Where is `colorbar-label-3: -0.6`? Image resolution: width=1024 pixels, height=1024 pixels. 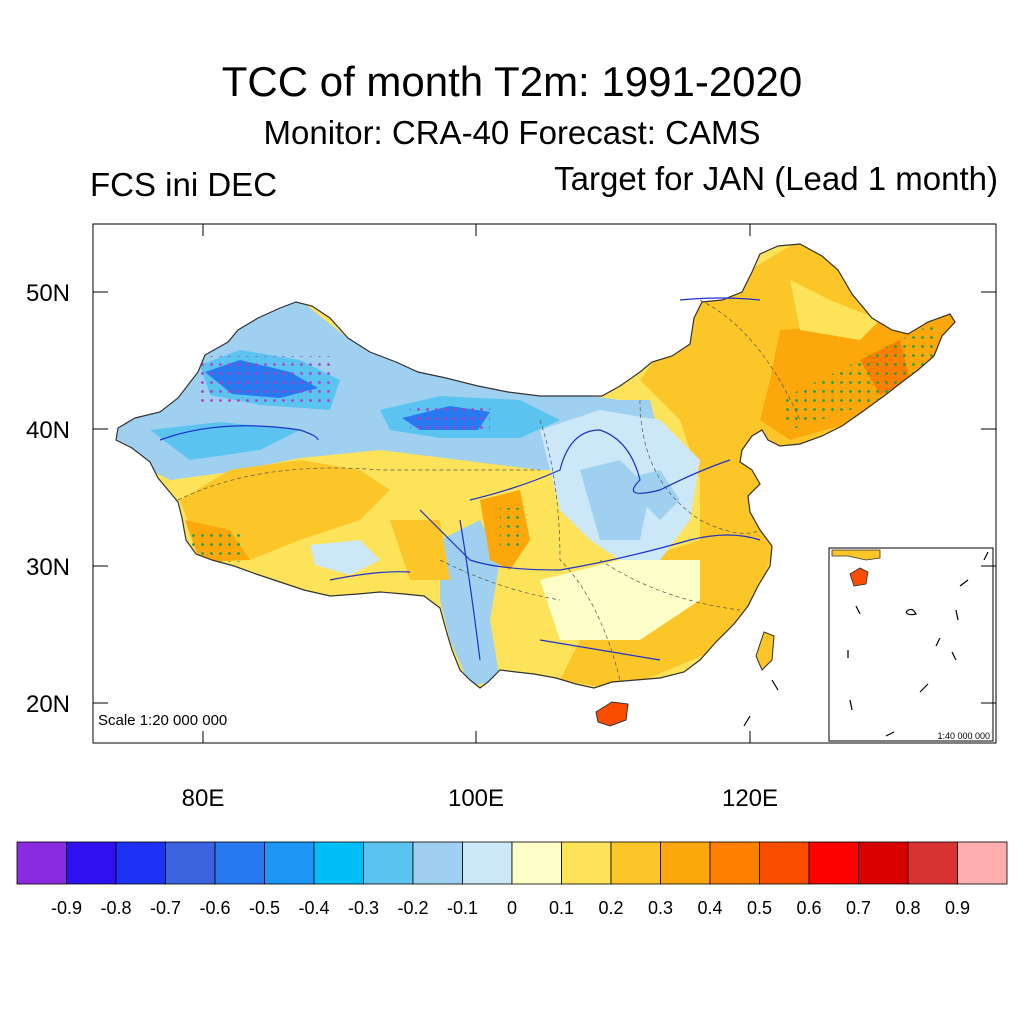 colorbar-label-3: -0.6 is located at coordinates (214, 908).